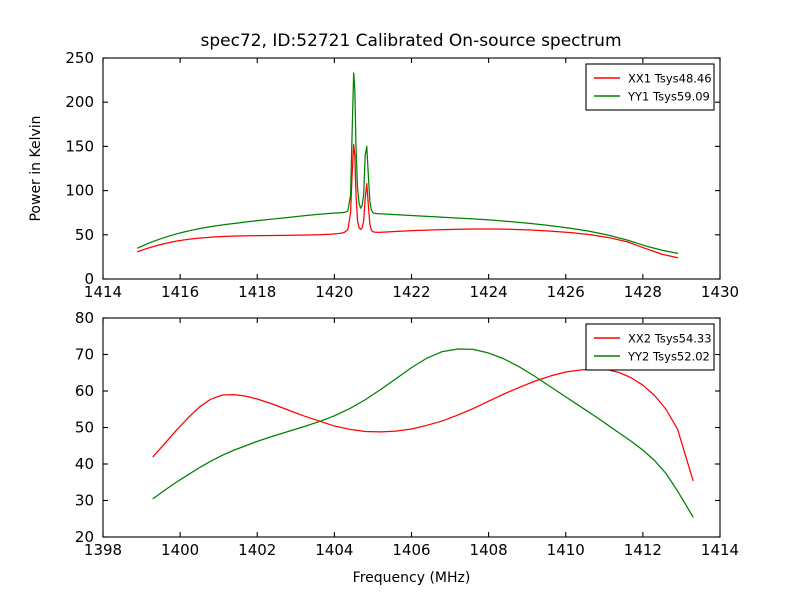 This screenshot has width=800, height=600. Describe the element at coordinates (668, 97) in the screenshot. I see `legend-label: YY1 Tsys59.09` at that location.